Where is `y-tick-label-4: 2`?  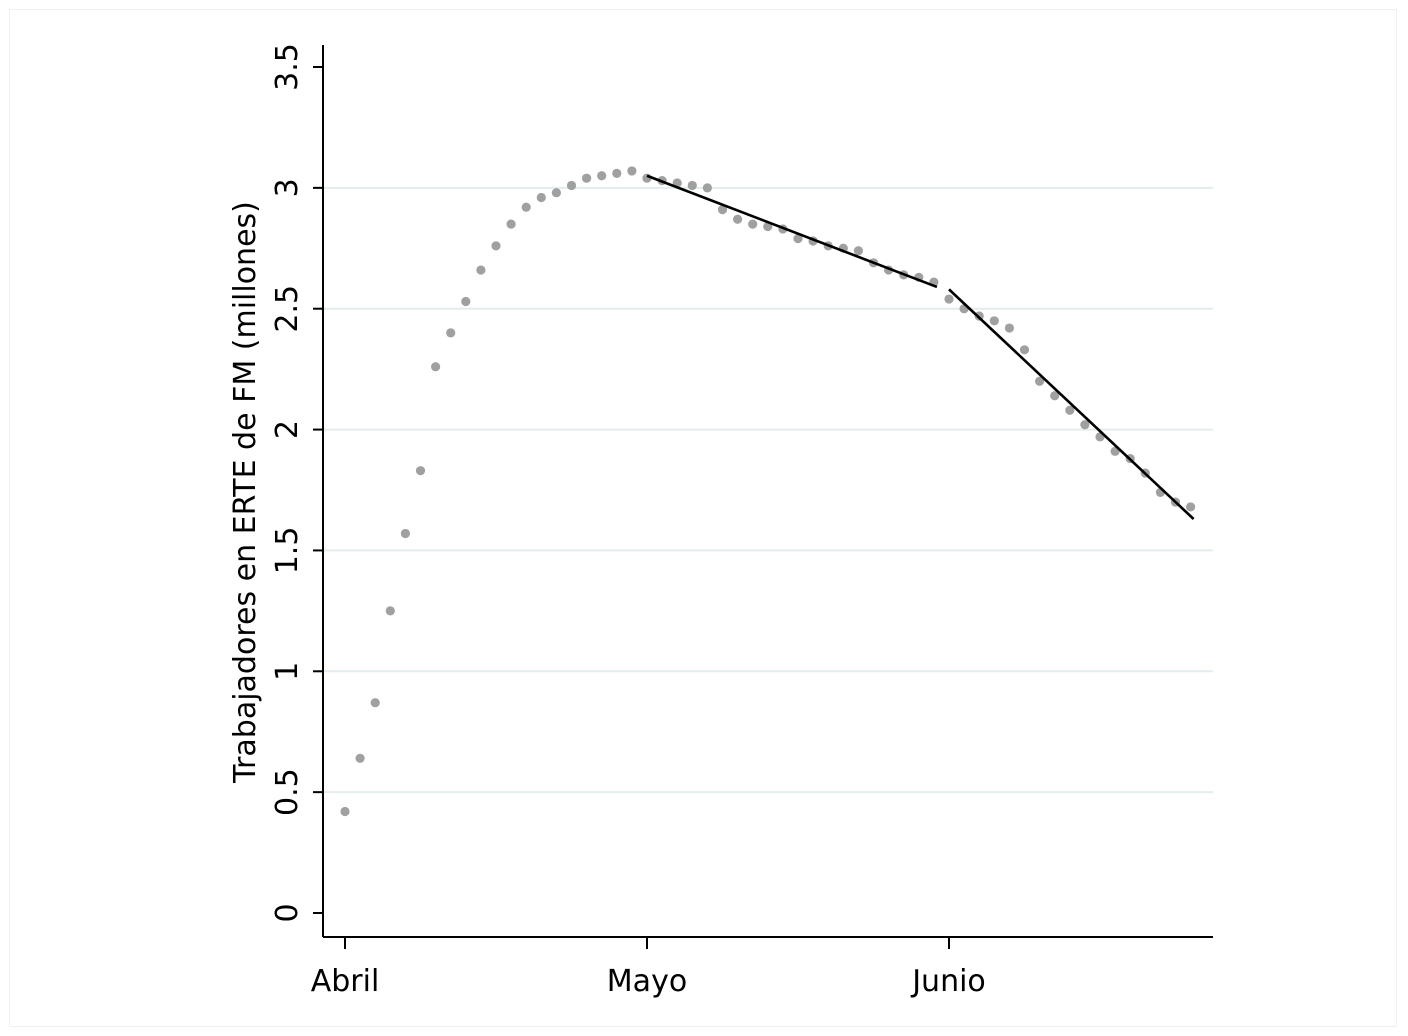
y-tick-label-4: 2 is located at coordinates (287, 429).